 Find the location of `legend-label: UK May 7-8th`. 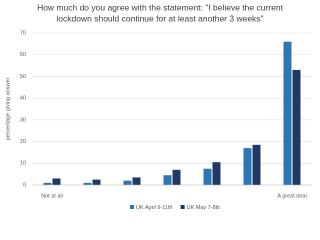

legend-label: UK May 7-8th is located at coordinates (204, 208).